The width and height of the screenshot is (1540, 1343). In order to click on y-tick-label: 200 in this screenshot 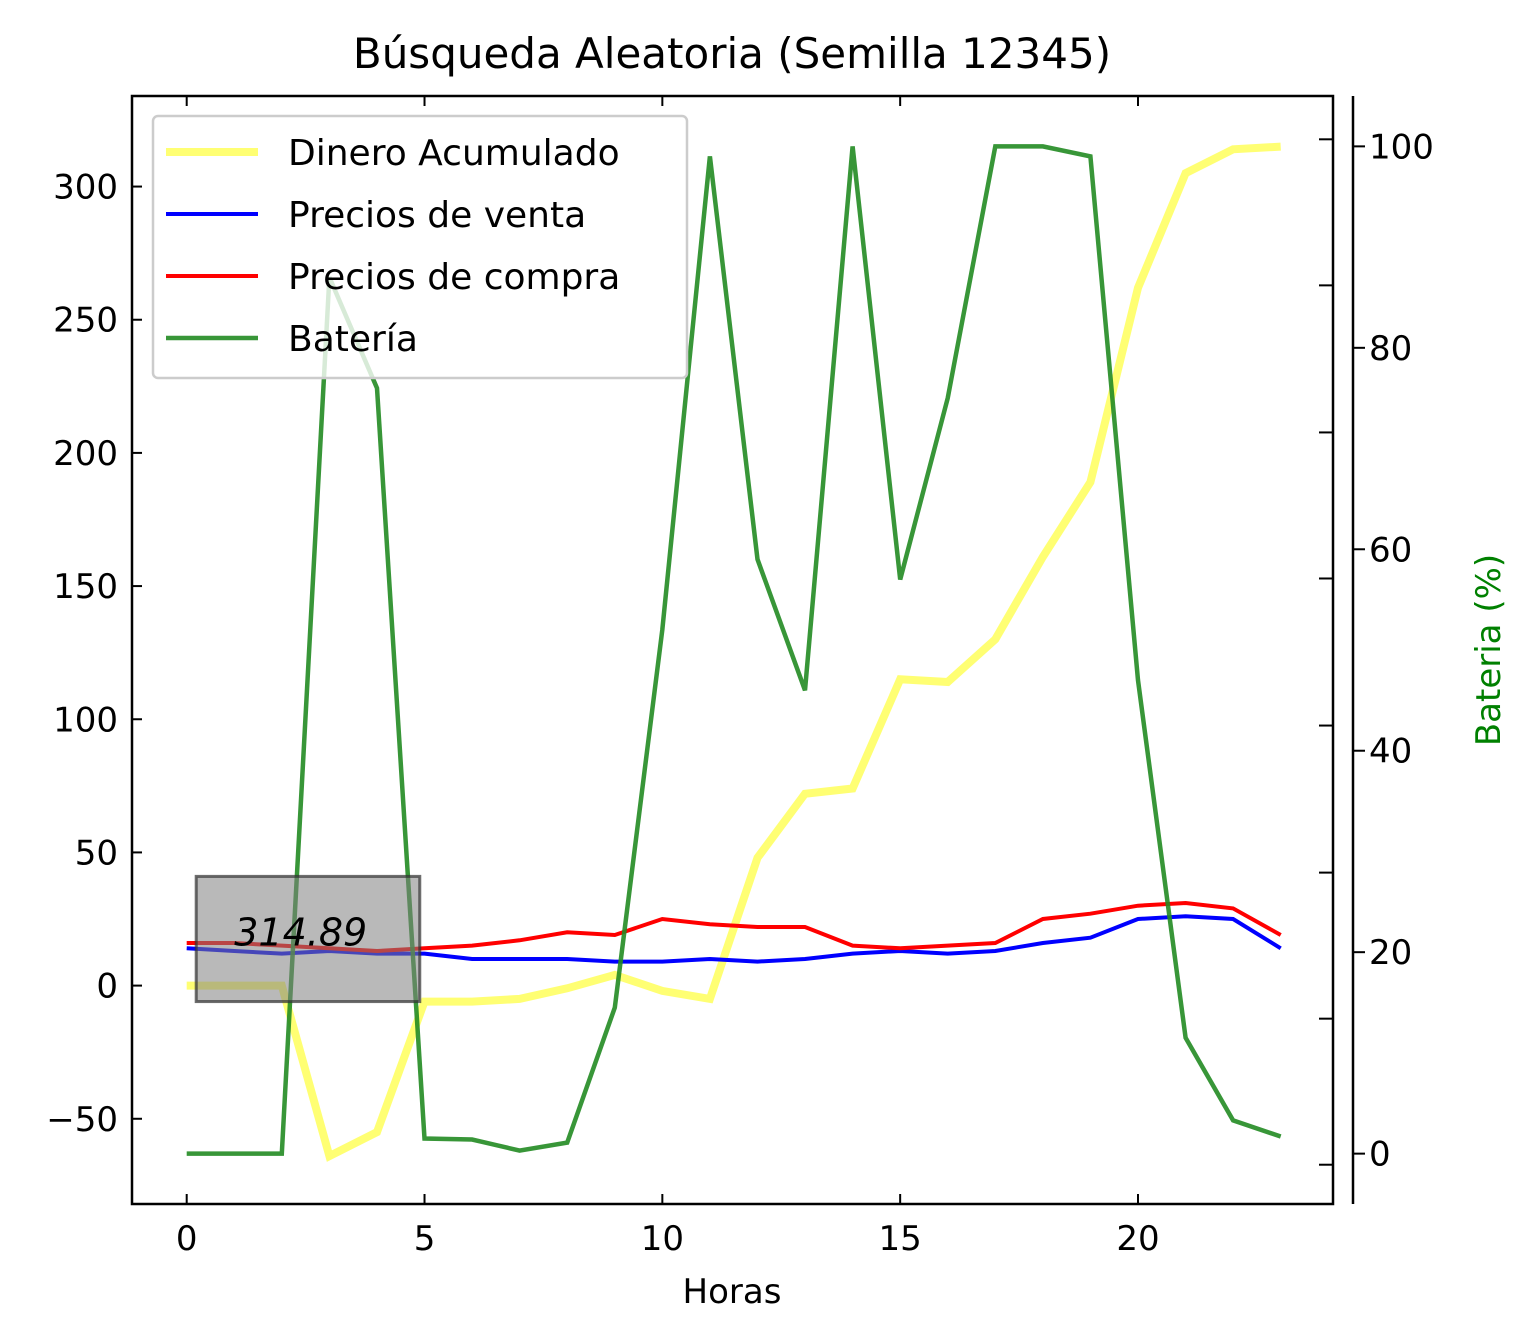, I will do `click(85, 454)`.